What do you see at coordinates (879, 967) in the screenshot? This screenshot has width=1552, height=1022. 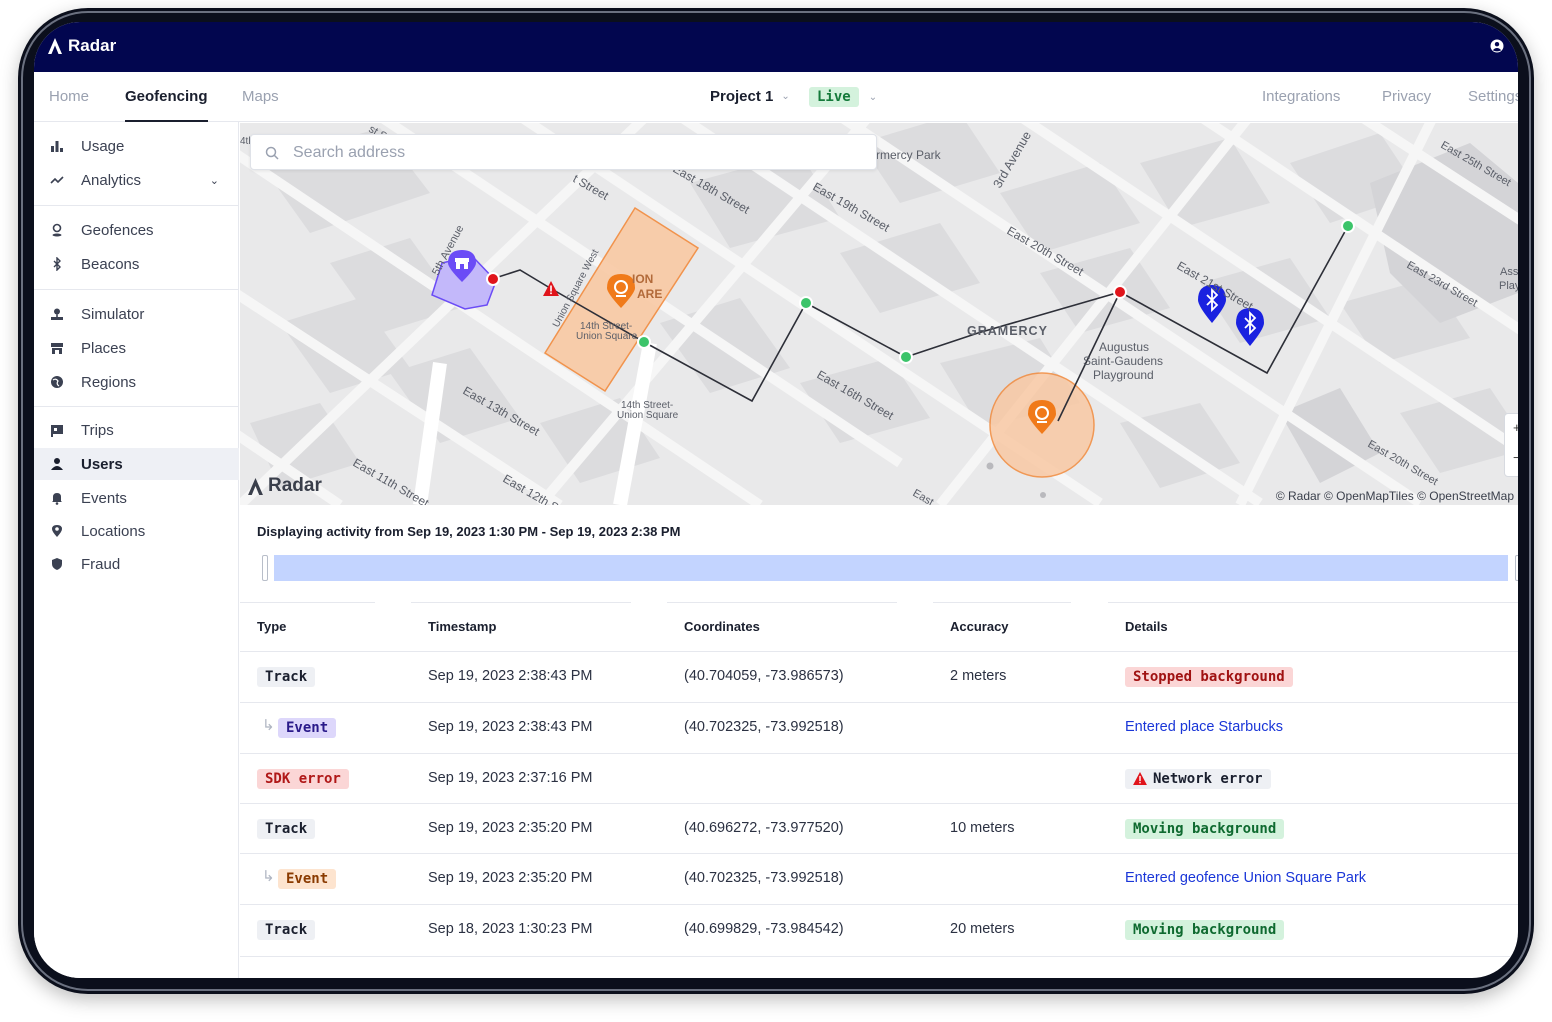 I see `table-row-partial` at bounding box center [879, 967].